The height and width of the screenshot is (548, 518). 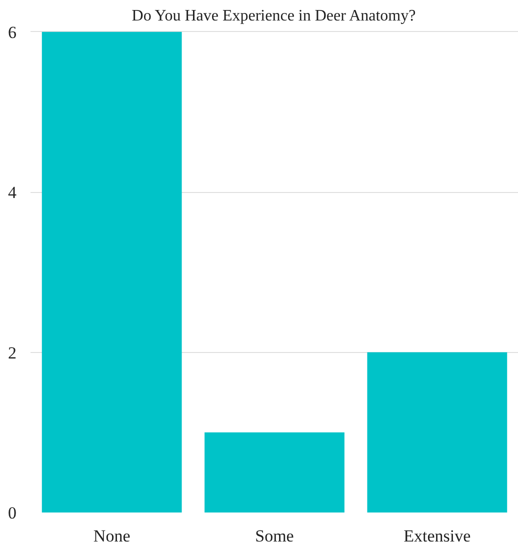 What do you see at coordinates (111, 536) in the screenshot?
I see `x-tick-label: None` at bounding box center [111, 536].